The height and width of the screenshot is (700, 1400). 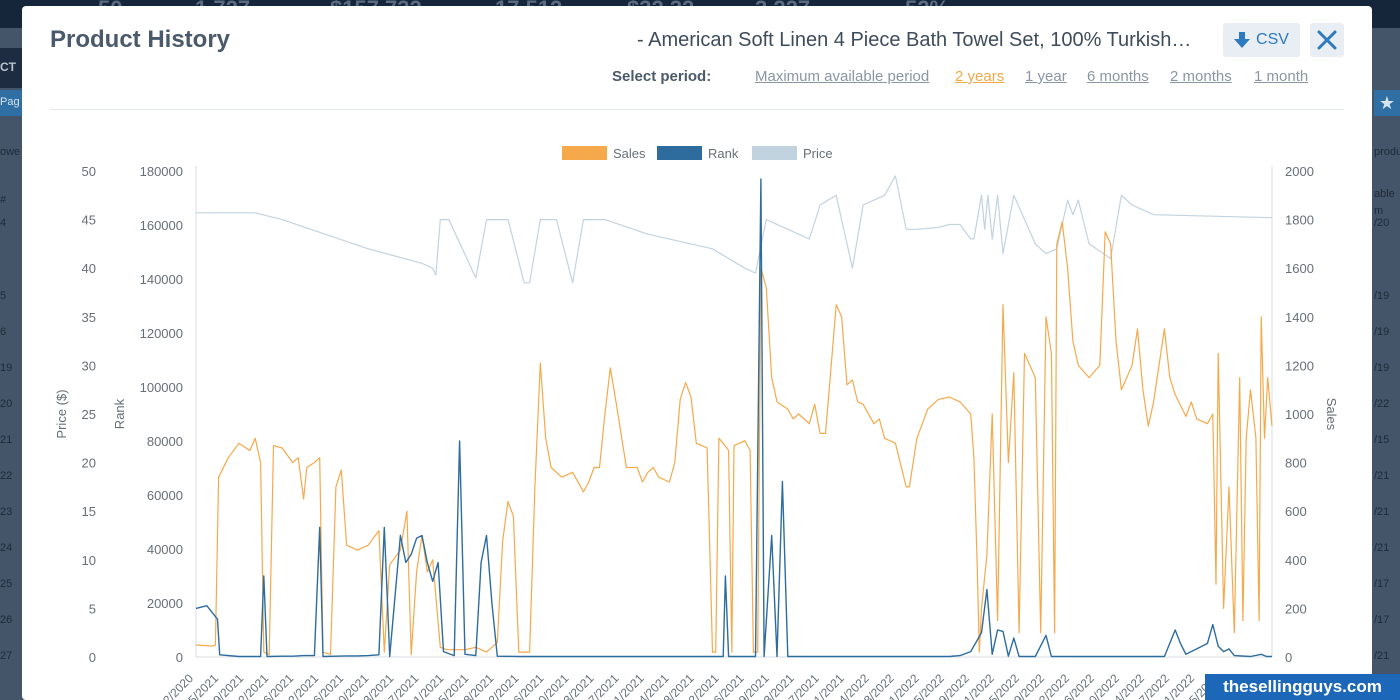 I want to click on background-row-number: 22, so click(x=6, y=476).